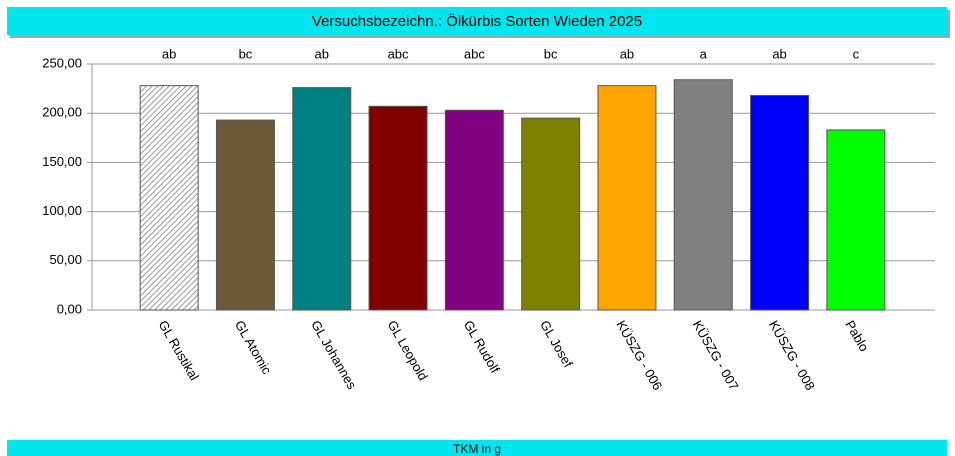  I want to click on x-tick-label: GL Johannes, so click(334, 355).